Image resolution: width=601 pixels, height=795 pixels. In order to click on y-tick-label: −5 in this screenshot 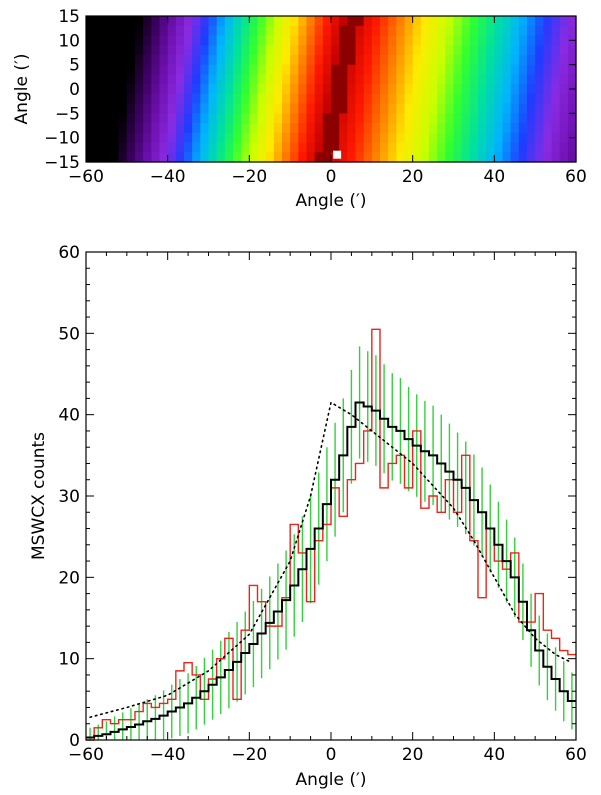, I will do `click(67, 114)`.